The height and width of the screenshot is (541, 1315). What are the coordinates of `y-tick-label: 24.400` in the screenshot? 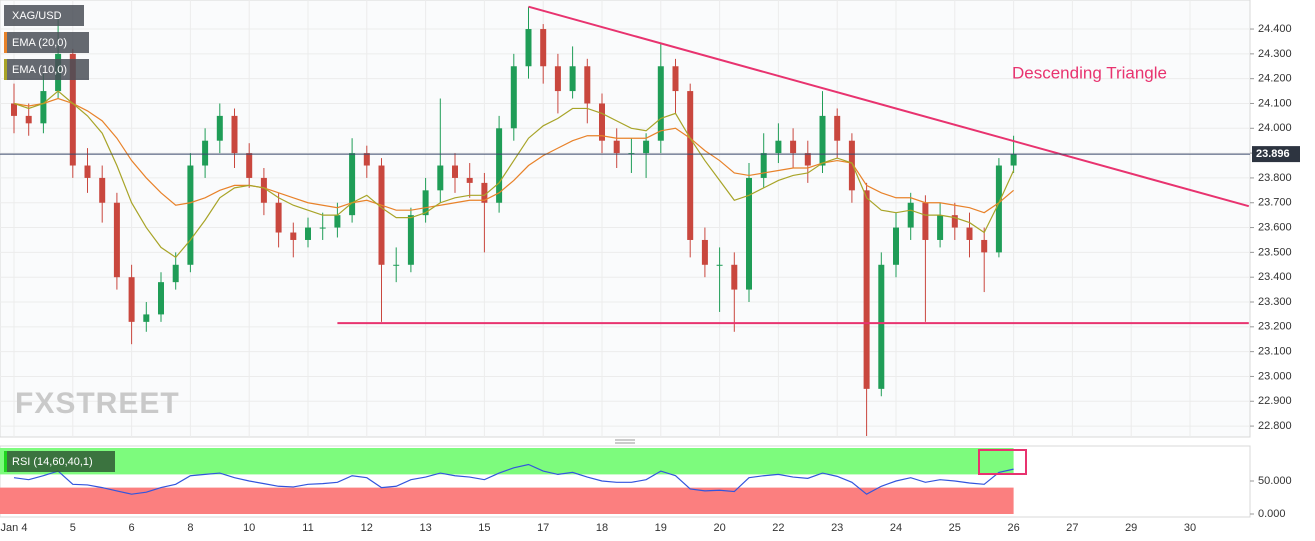 It's located at (1275, 29).